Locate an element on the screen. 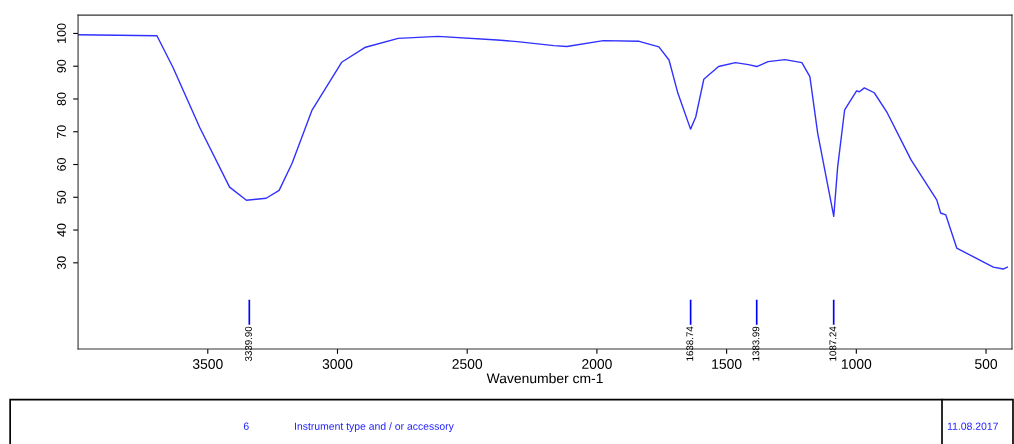 The width and height of the screenshot is (1014, 444). x-tick-label: 3000 is located at coordinates (337, 364).